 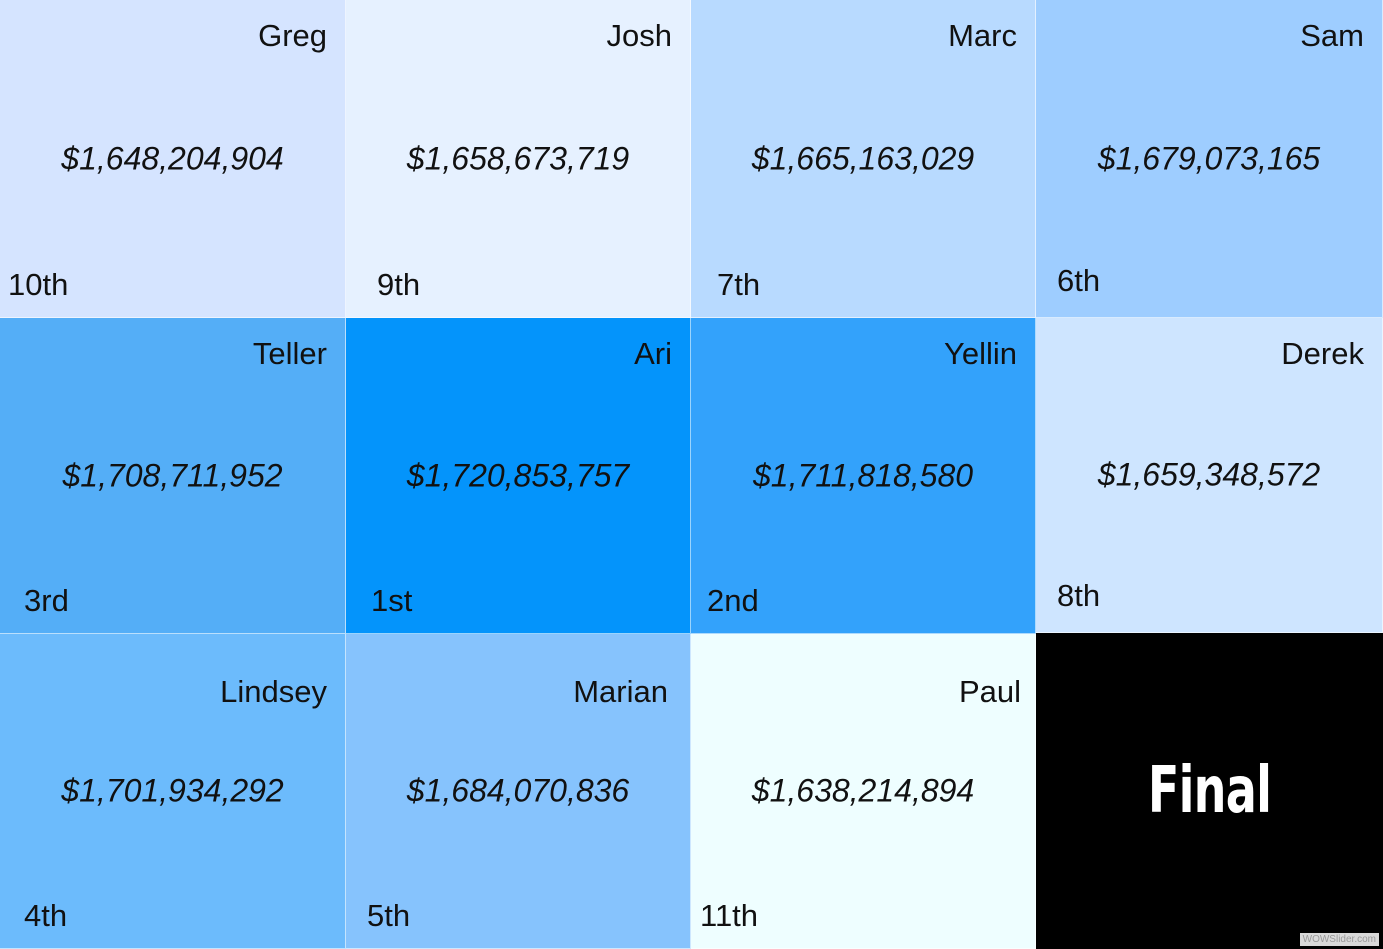 What do you see at coordinates (392, 600) in the screenshot?
I see `participant-rank: 1st` at bounding box center [392, 600].